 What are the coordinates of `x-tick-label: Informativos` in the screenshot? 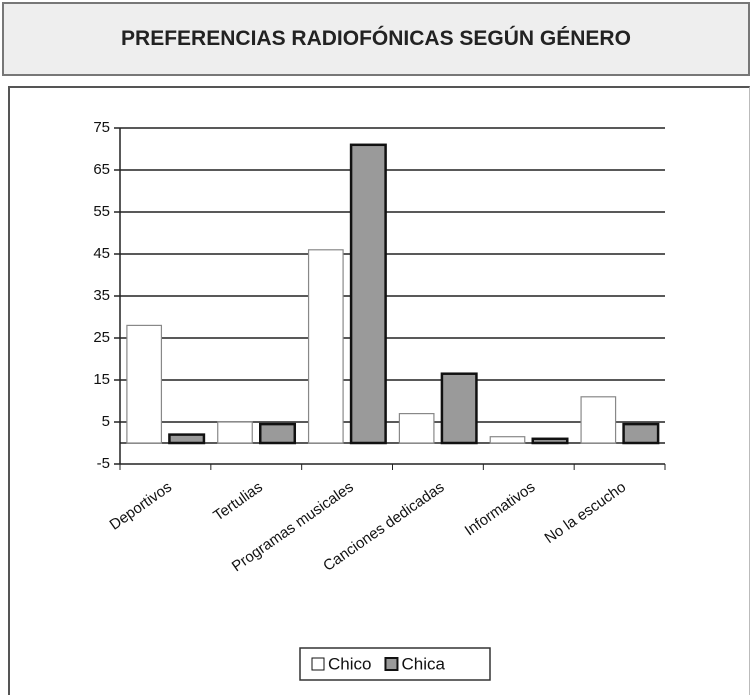 It's located at (500, 509).